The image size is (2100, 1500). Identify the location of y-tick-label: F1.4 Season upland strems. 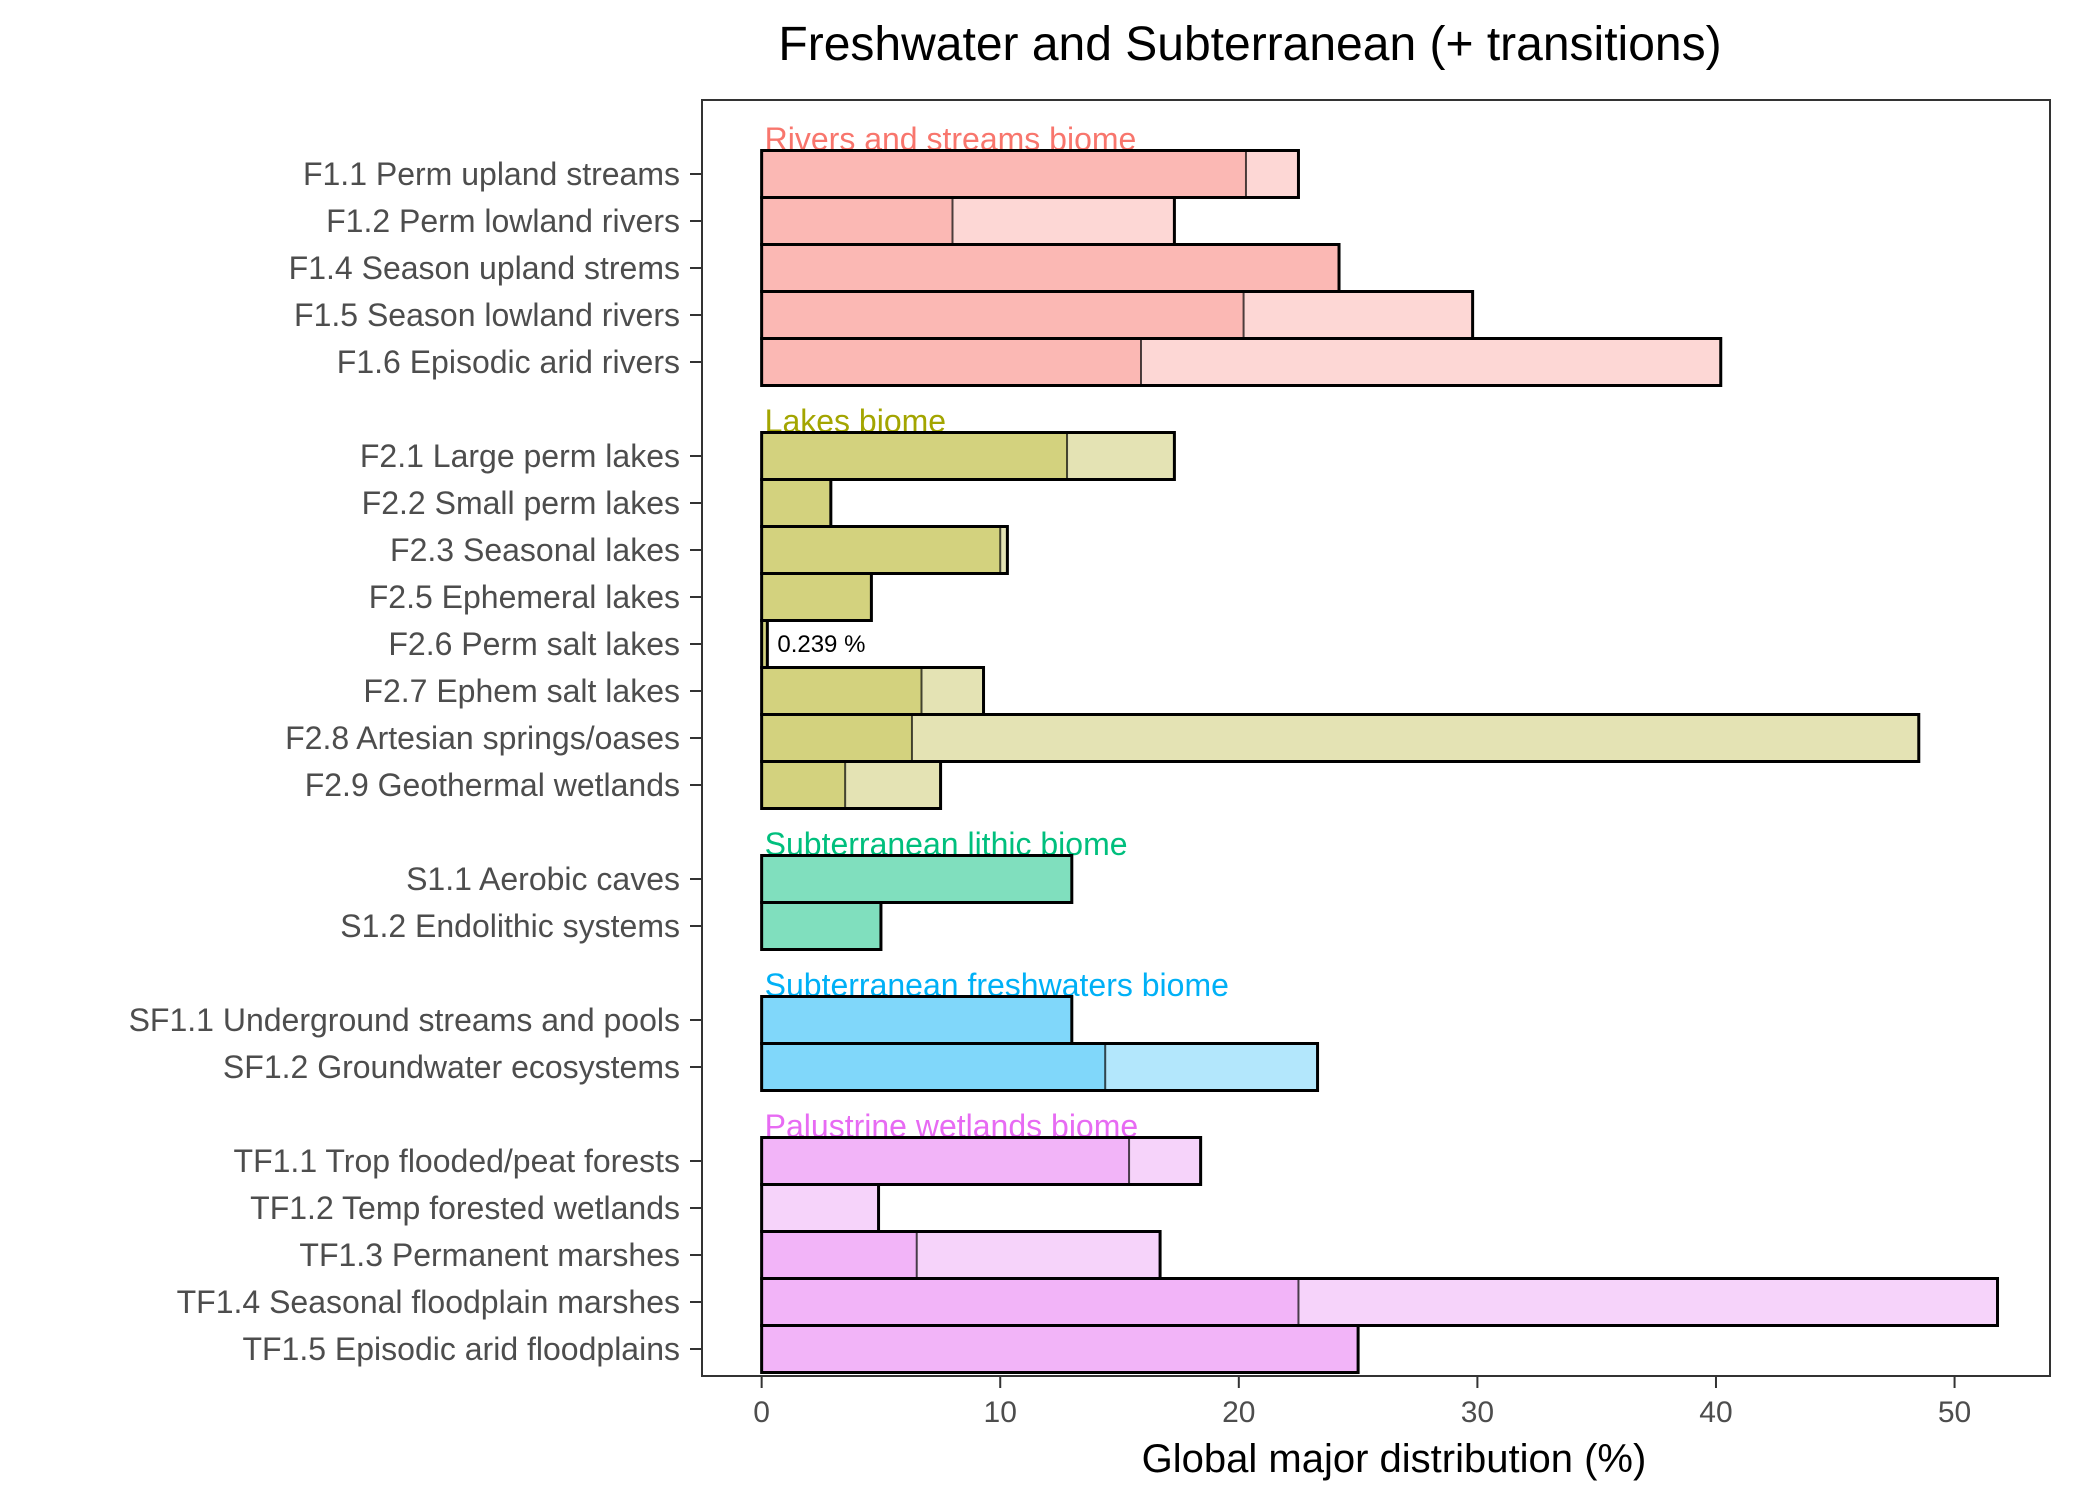
(484, 268).